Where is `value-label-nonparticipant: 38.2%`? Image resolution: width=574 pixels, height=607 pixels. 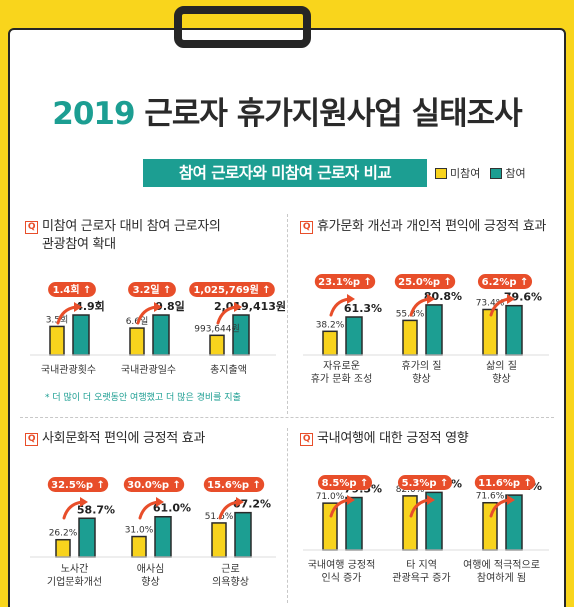
value-label-nonparticipant: 38.2% is located at coordinates (330, 325).